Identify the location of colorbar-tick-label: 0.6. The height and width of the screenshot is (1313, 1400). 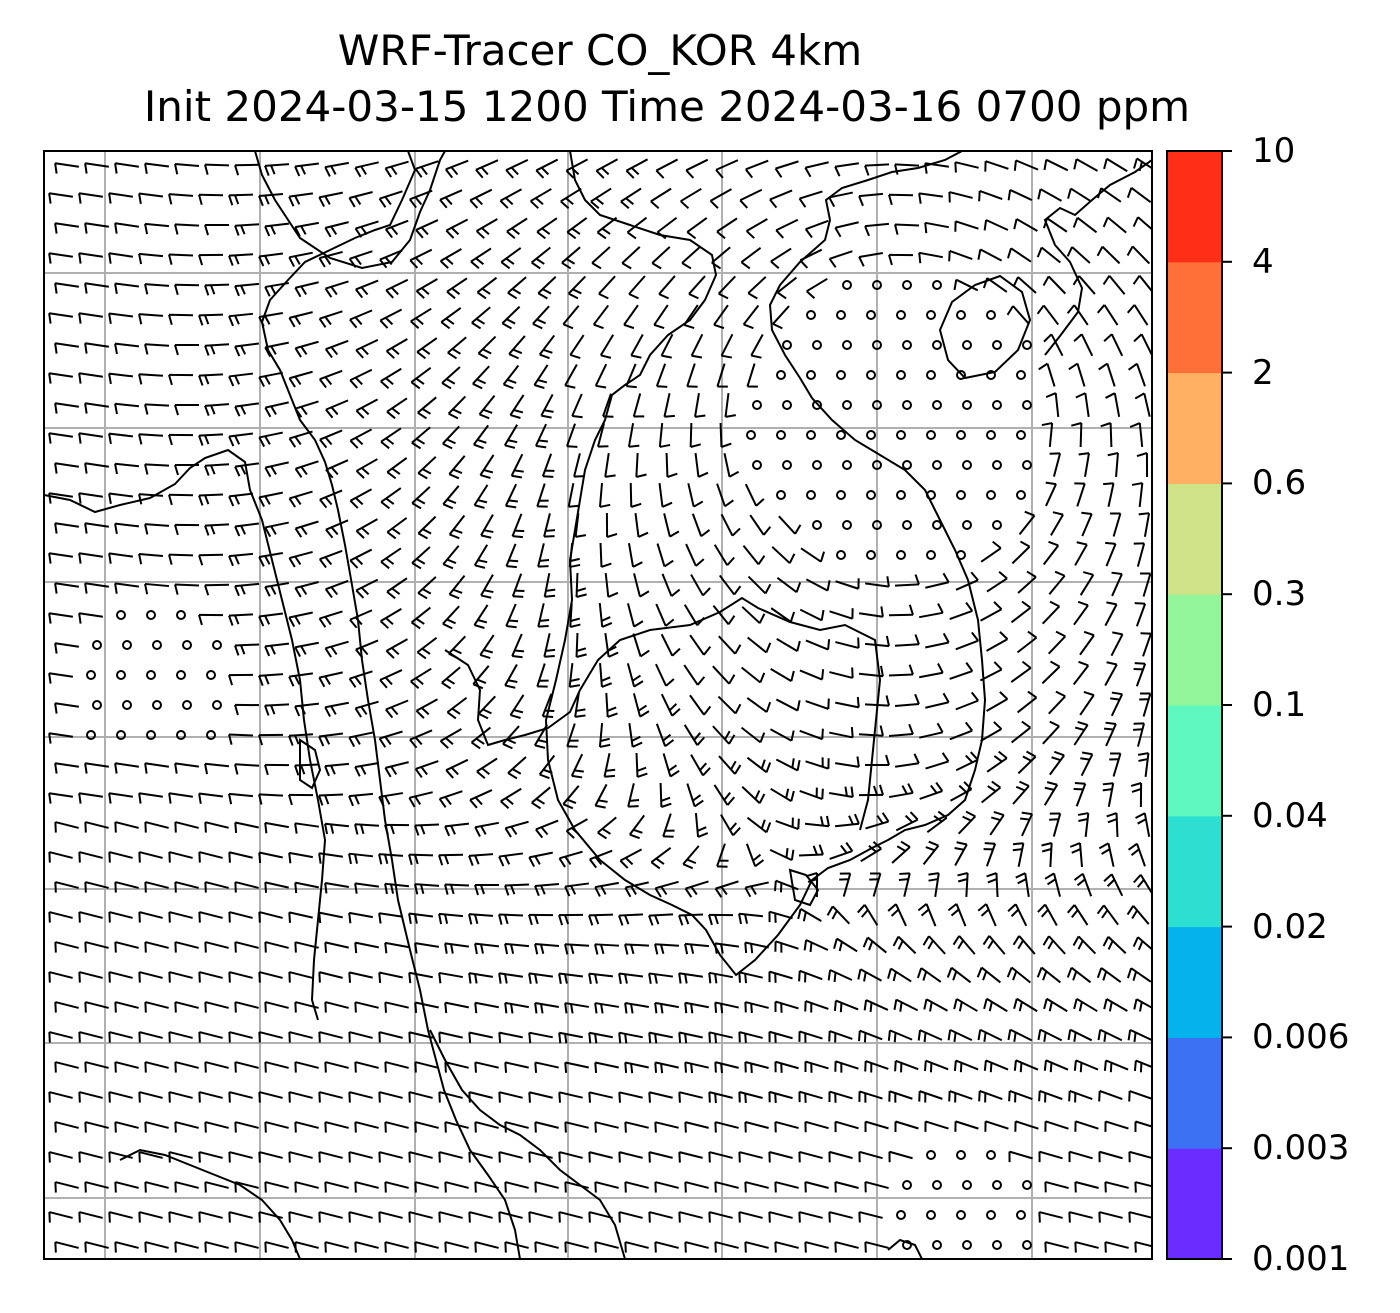
(1279, 483).